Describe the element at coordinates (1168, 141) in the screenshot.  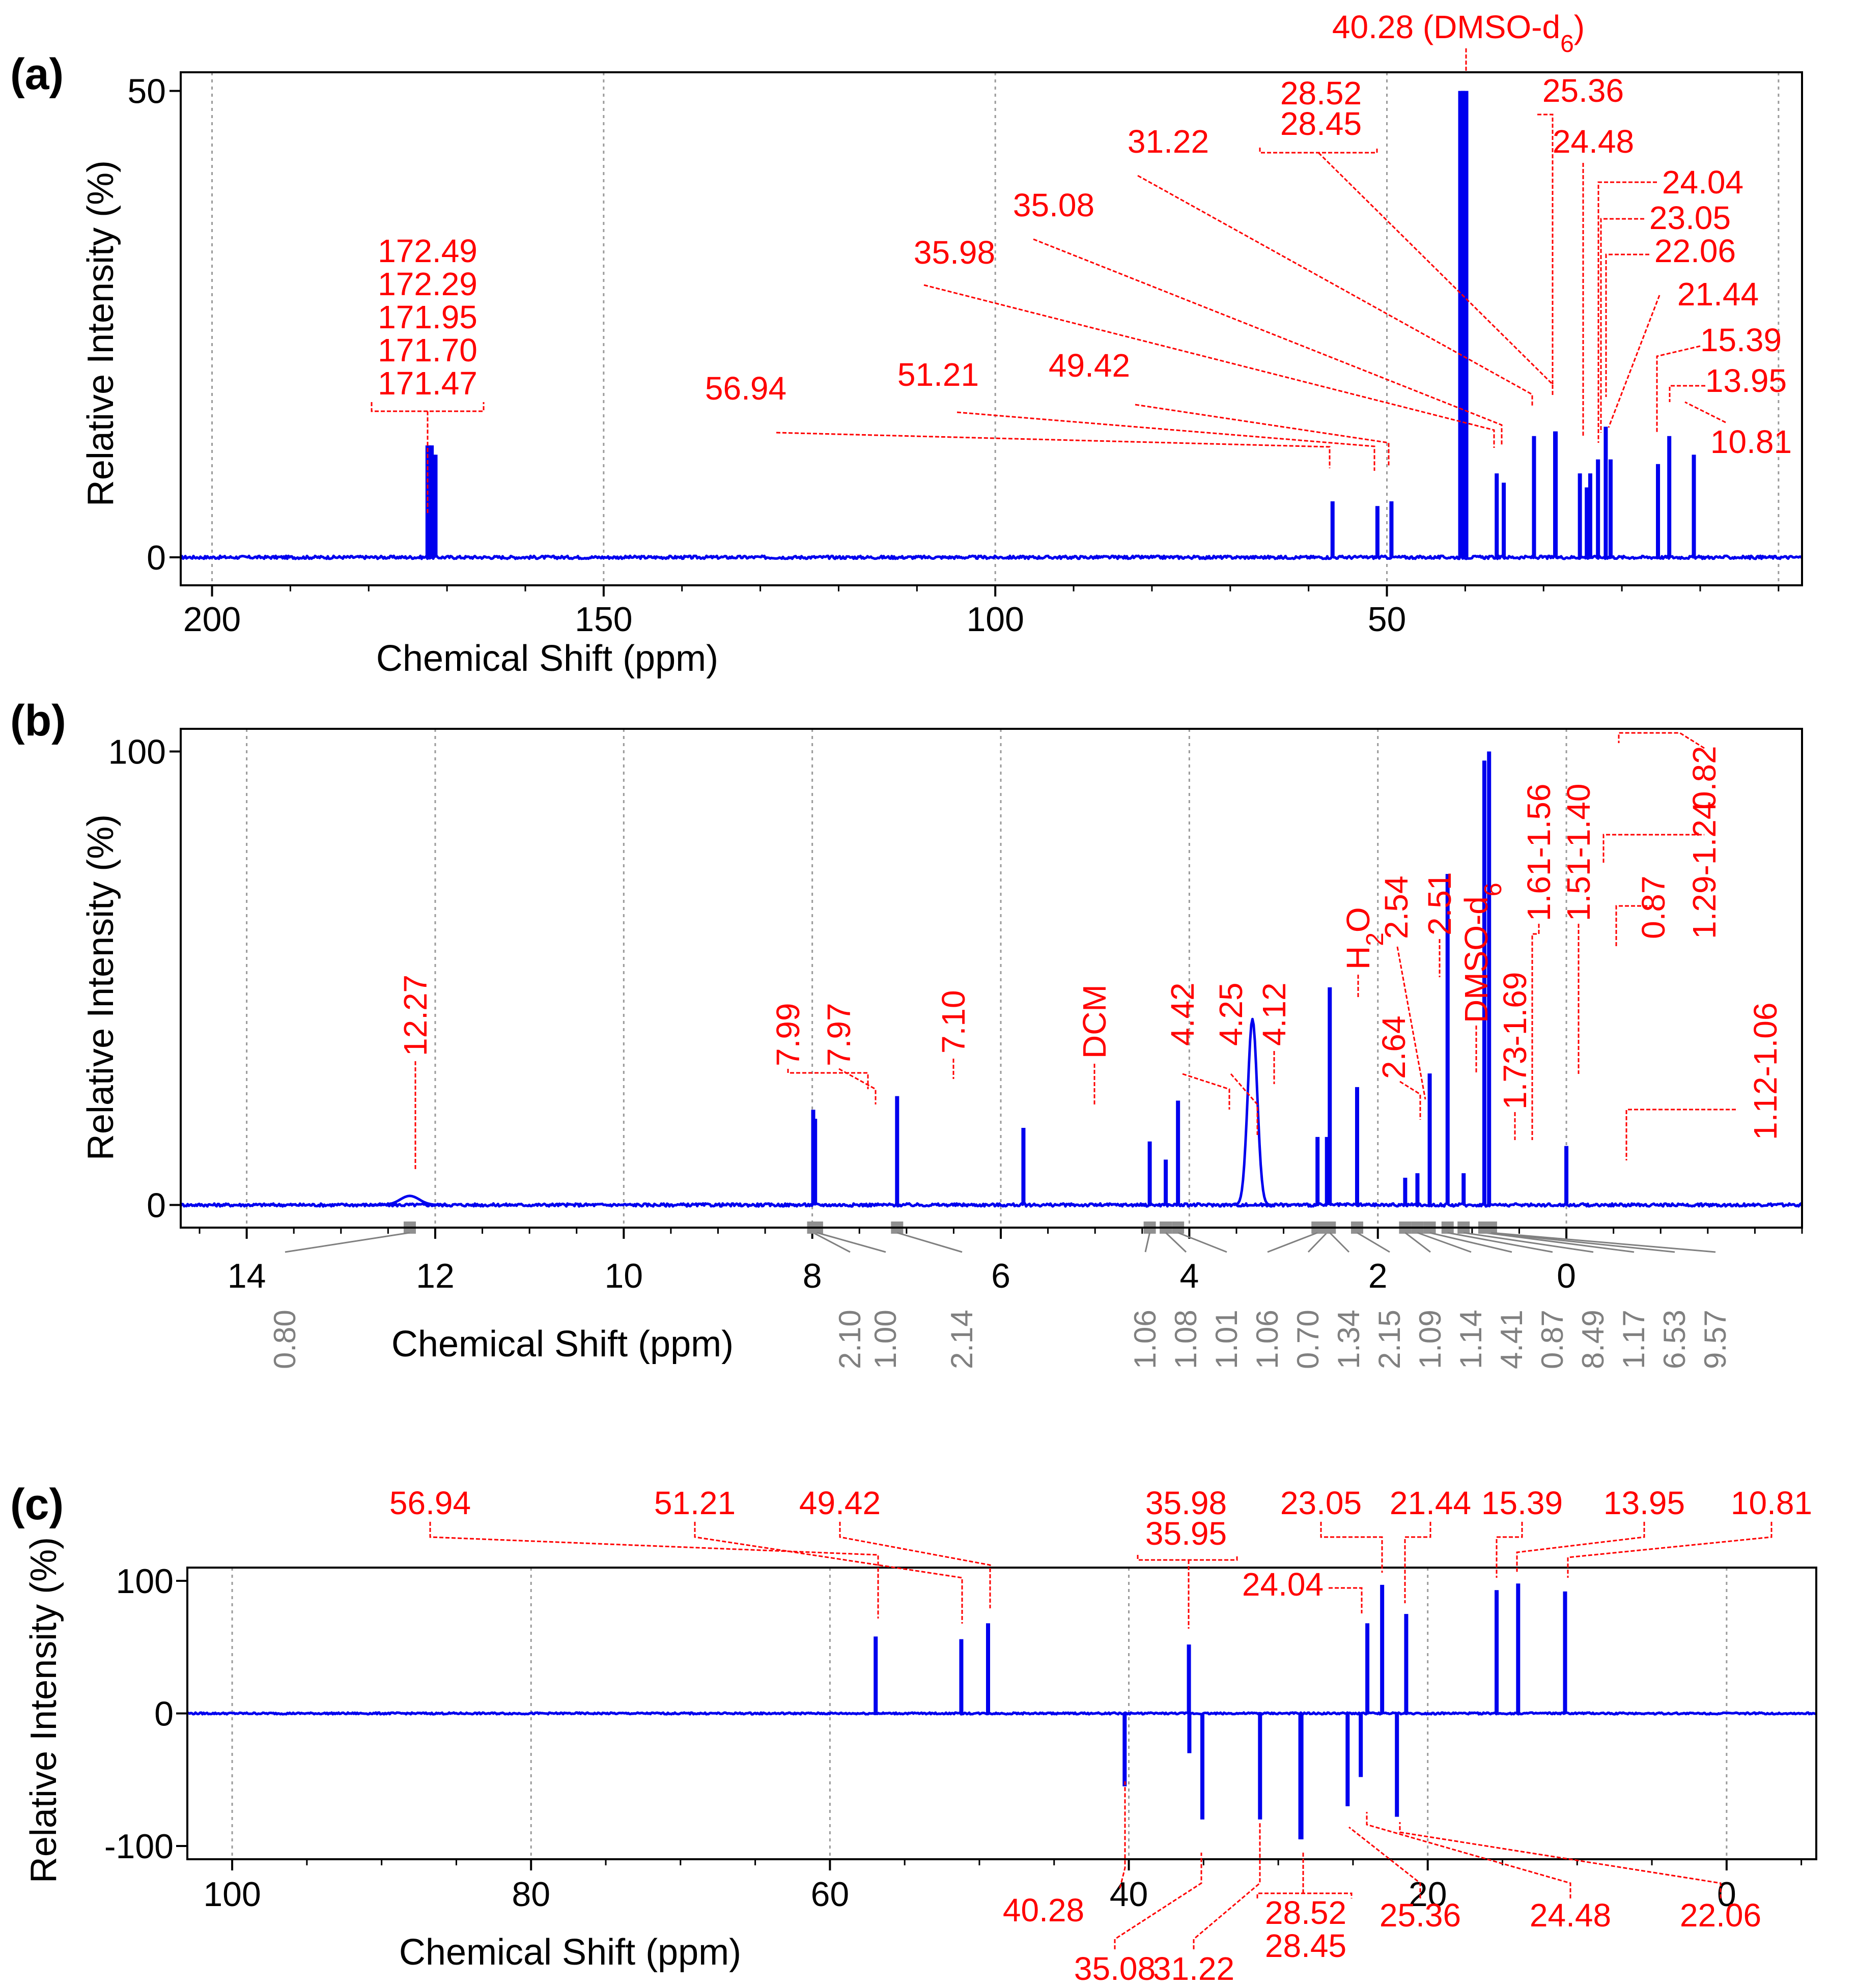
I see `label-31-22: 31.22` at that location.